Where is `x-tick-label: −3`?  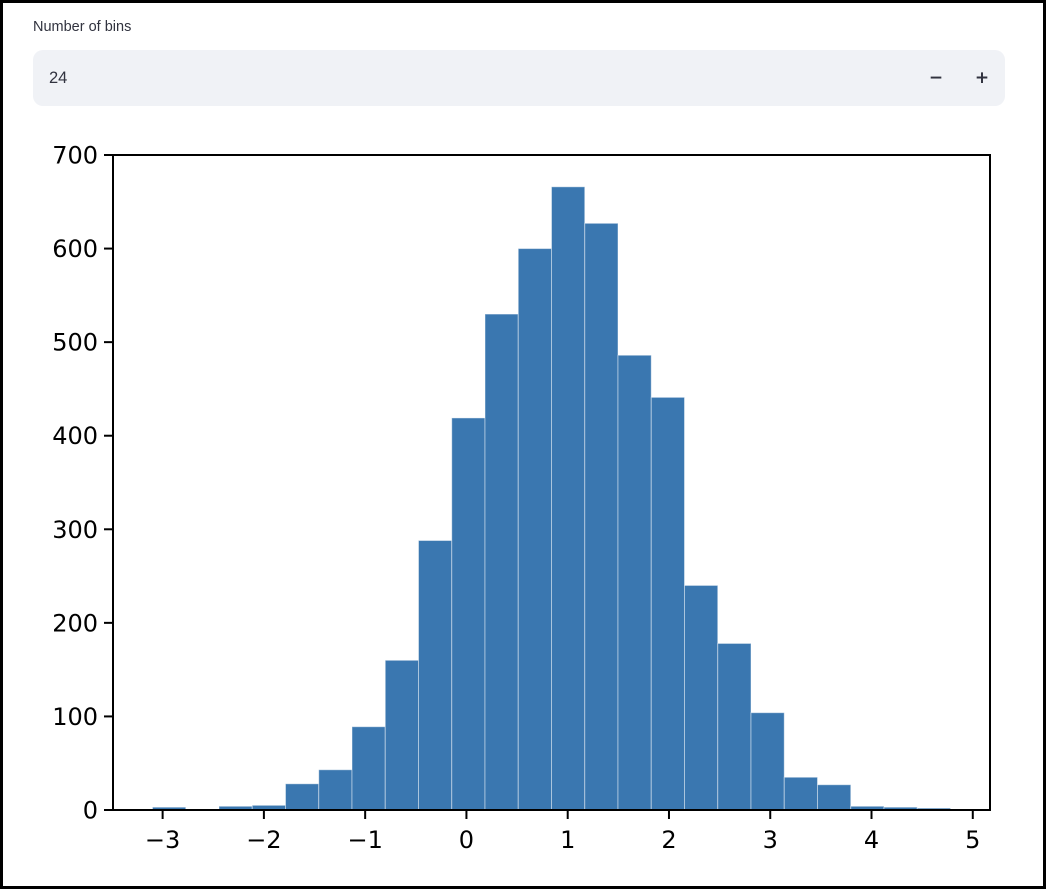
x-tick-label: −3 is located at coordinates (162, 840).